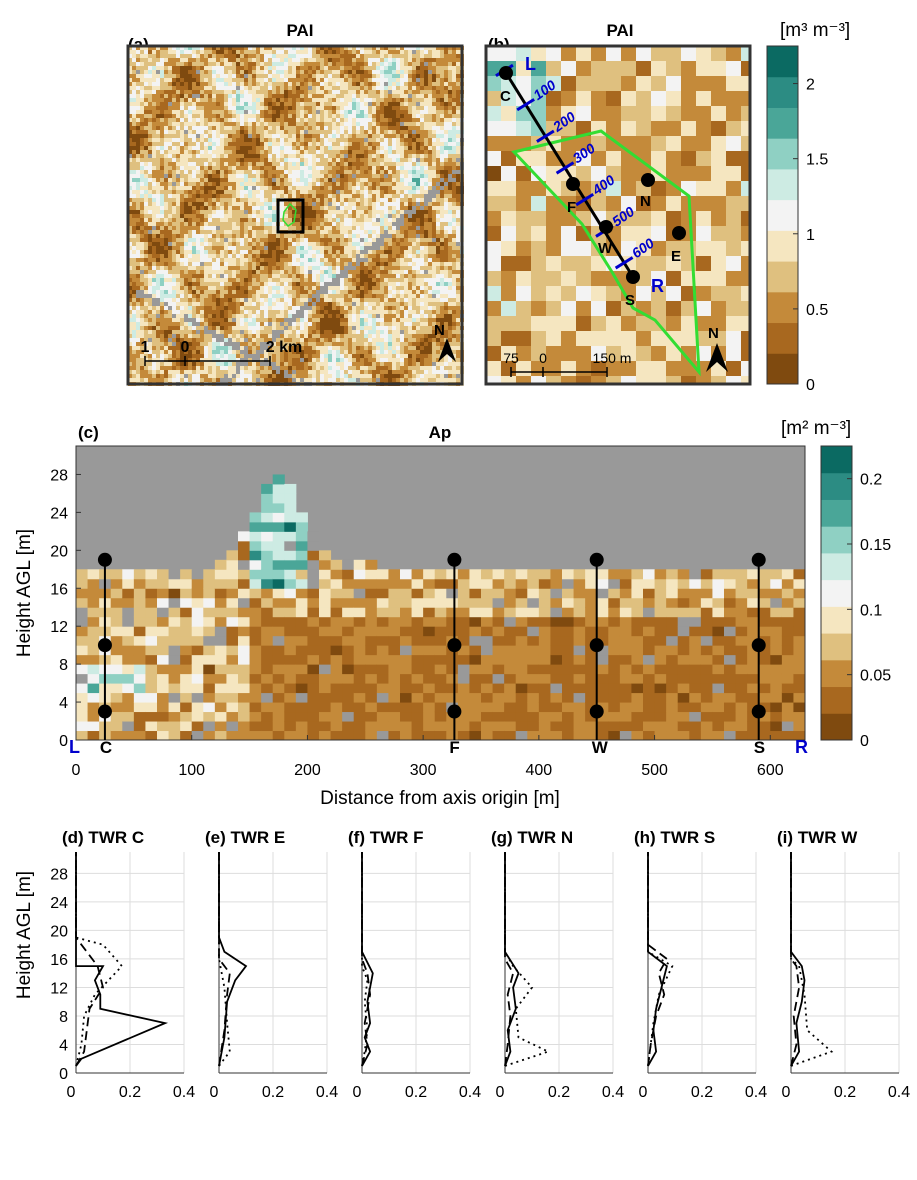 The width and height of the screenshot is (917, 1180). I want to click on panel-a-north-arrow-icon: N, so click(445, 342).